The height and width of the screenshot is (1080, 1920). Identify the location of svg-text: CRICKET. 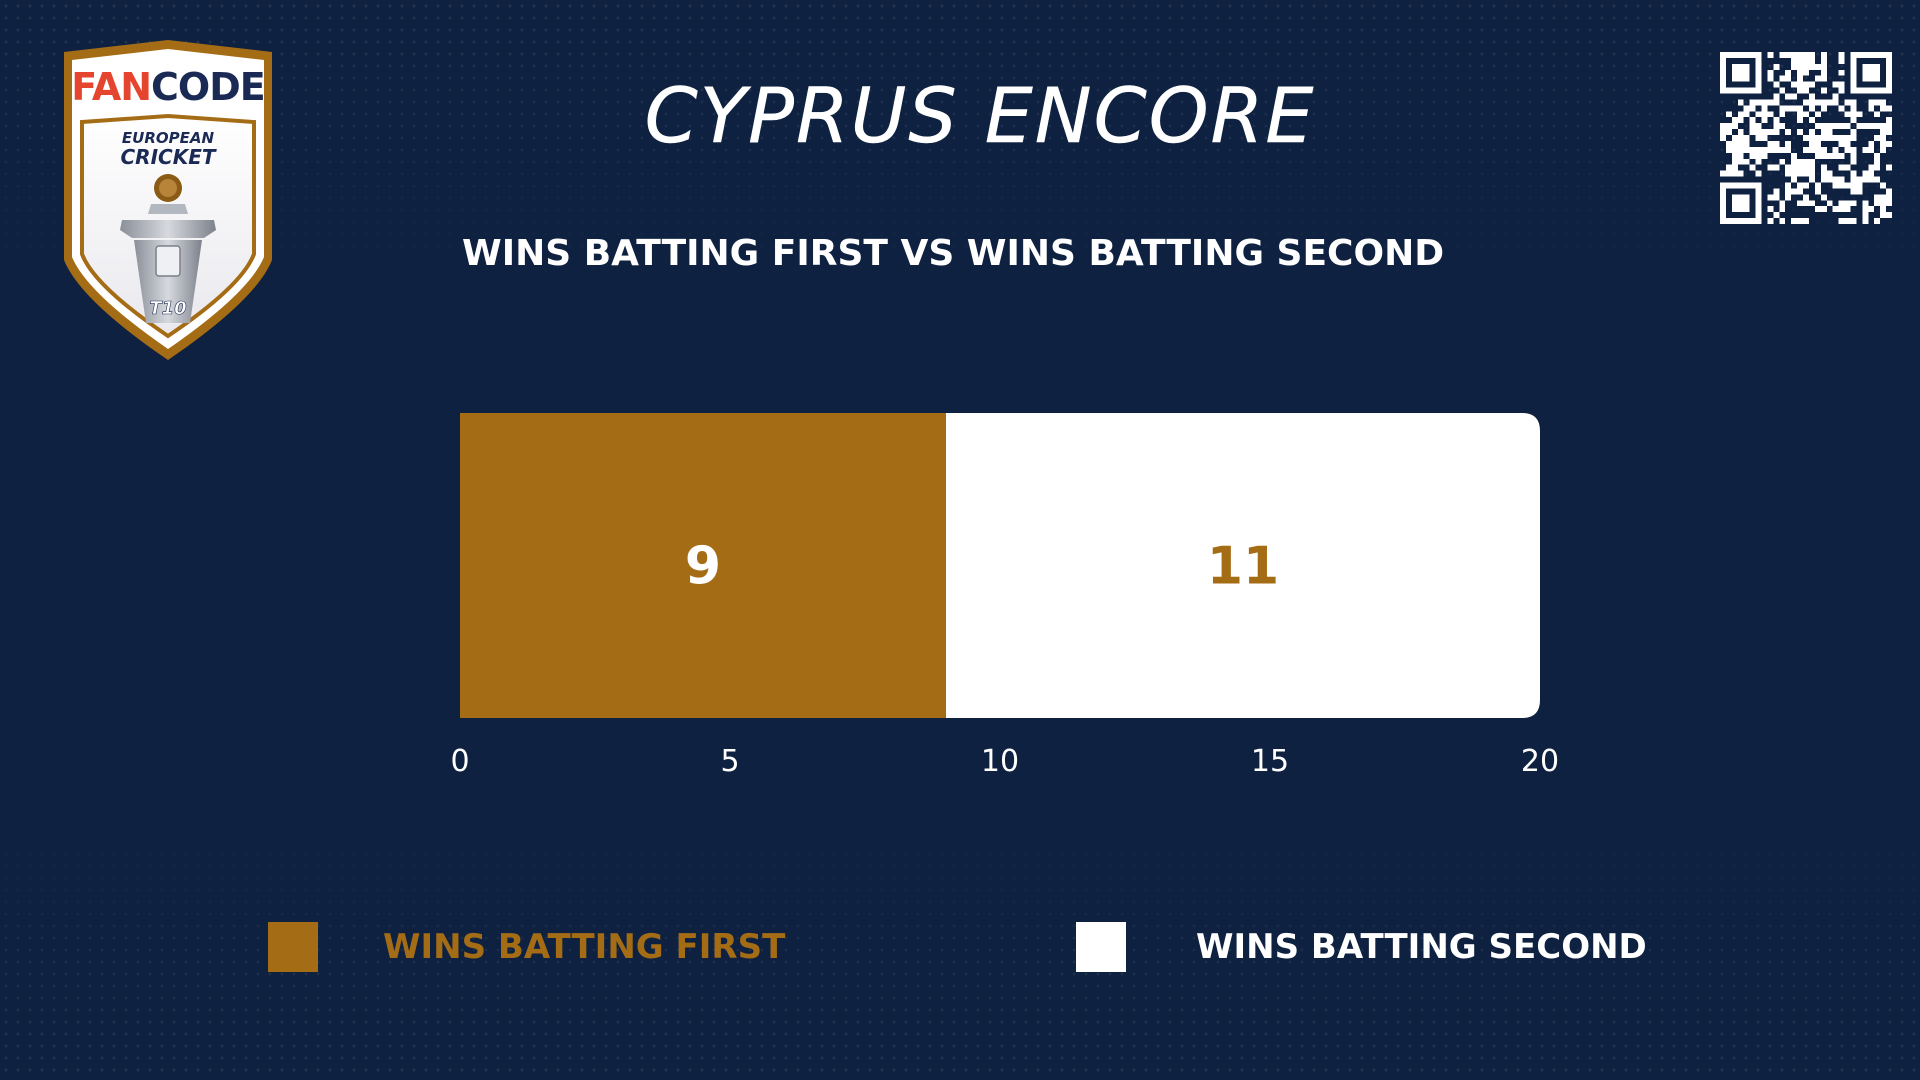
(169, 157).